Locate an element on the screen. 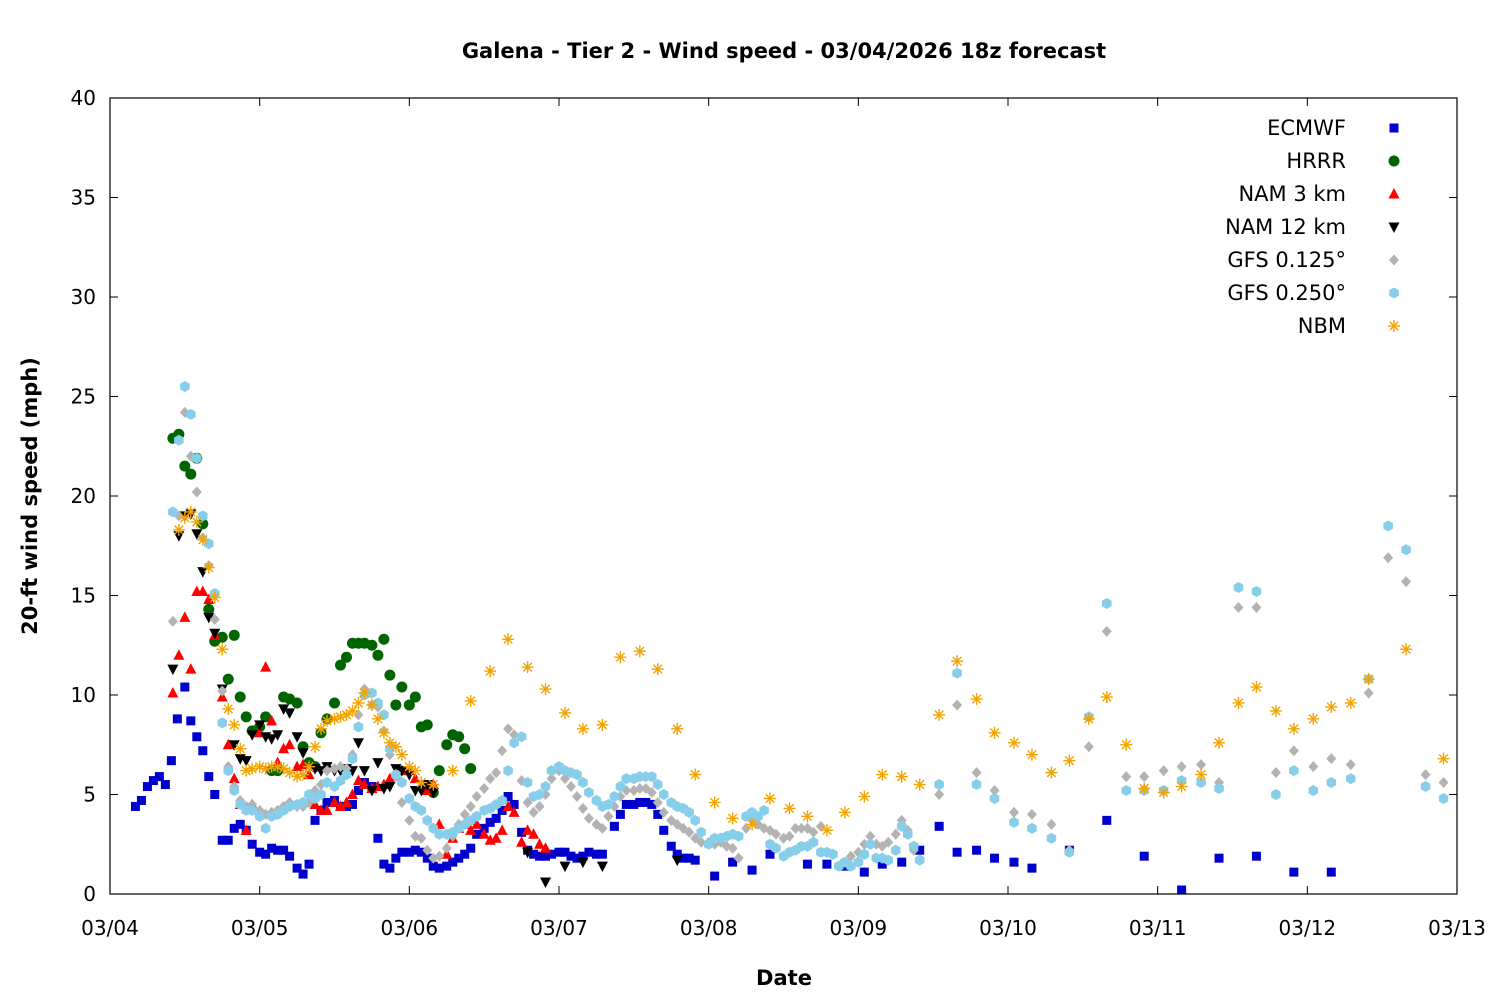 This screenshot has width=1500, height=1000. legend-marker-nam-3-km is located at coordinates (1394, 193).